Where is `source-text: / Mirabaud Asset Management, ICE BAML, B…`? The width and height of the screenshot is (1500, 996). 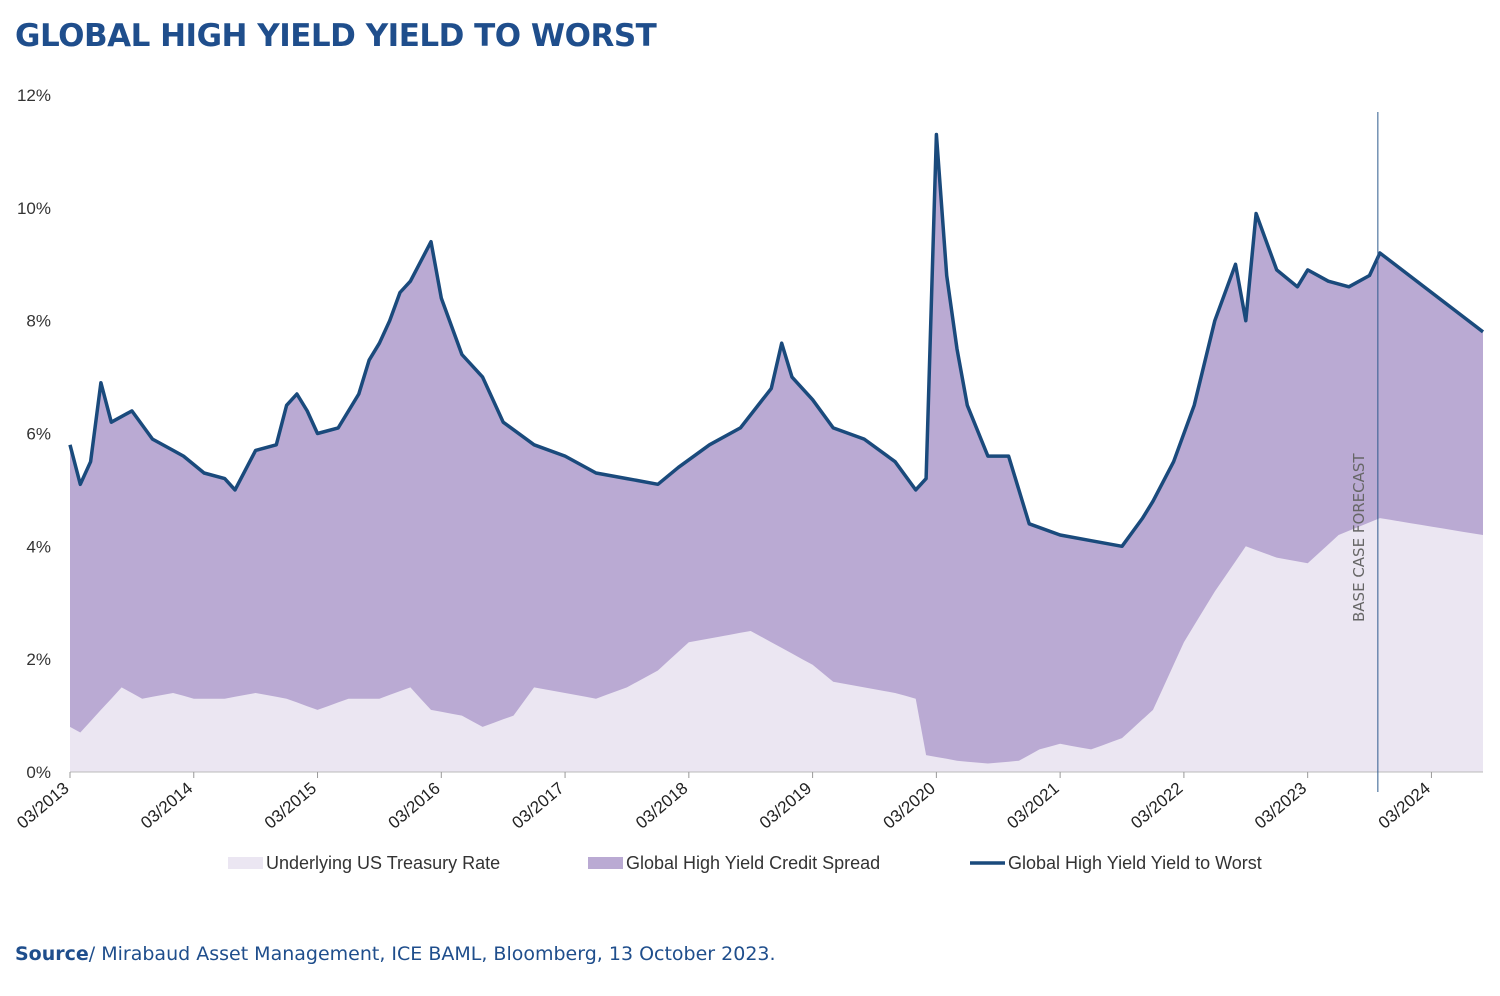 source-text: / Mirabaud Asset Management, ICE BAML, B… is located at coordinates (432, 954).